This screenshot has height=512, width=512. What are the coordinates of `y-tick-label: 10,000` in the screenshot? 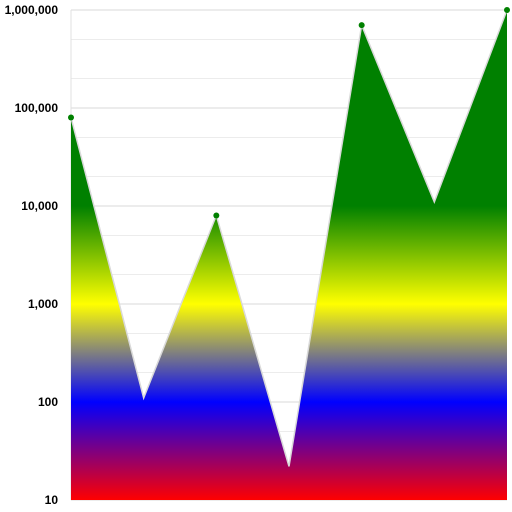 It's located at (39, 206).